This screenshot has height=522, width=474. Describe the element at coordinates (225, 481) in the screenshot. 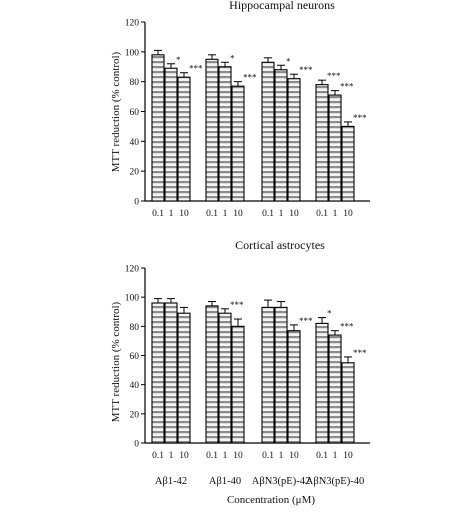

I see `group-label: Aβ1-40` at that location.